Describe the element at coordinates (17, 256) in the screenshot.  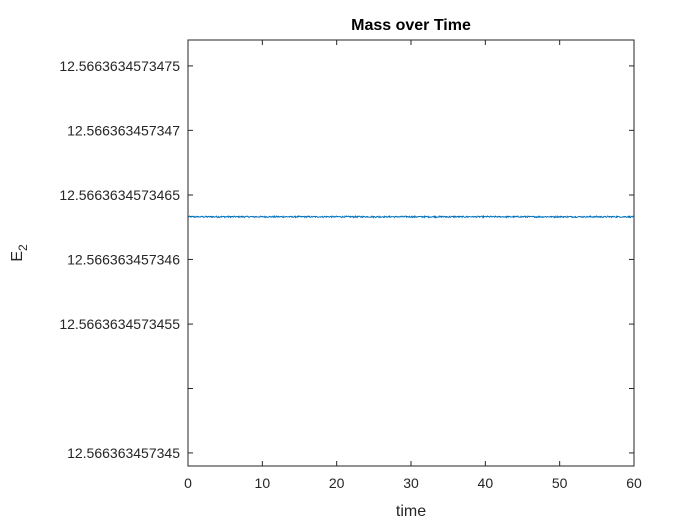
I see `y-axis-label-base: E` at that location.